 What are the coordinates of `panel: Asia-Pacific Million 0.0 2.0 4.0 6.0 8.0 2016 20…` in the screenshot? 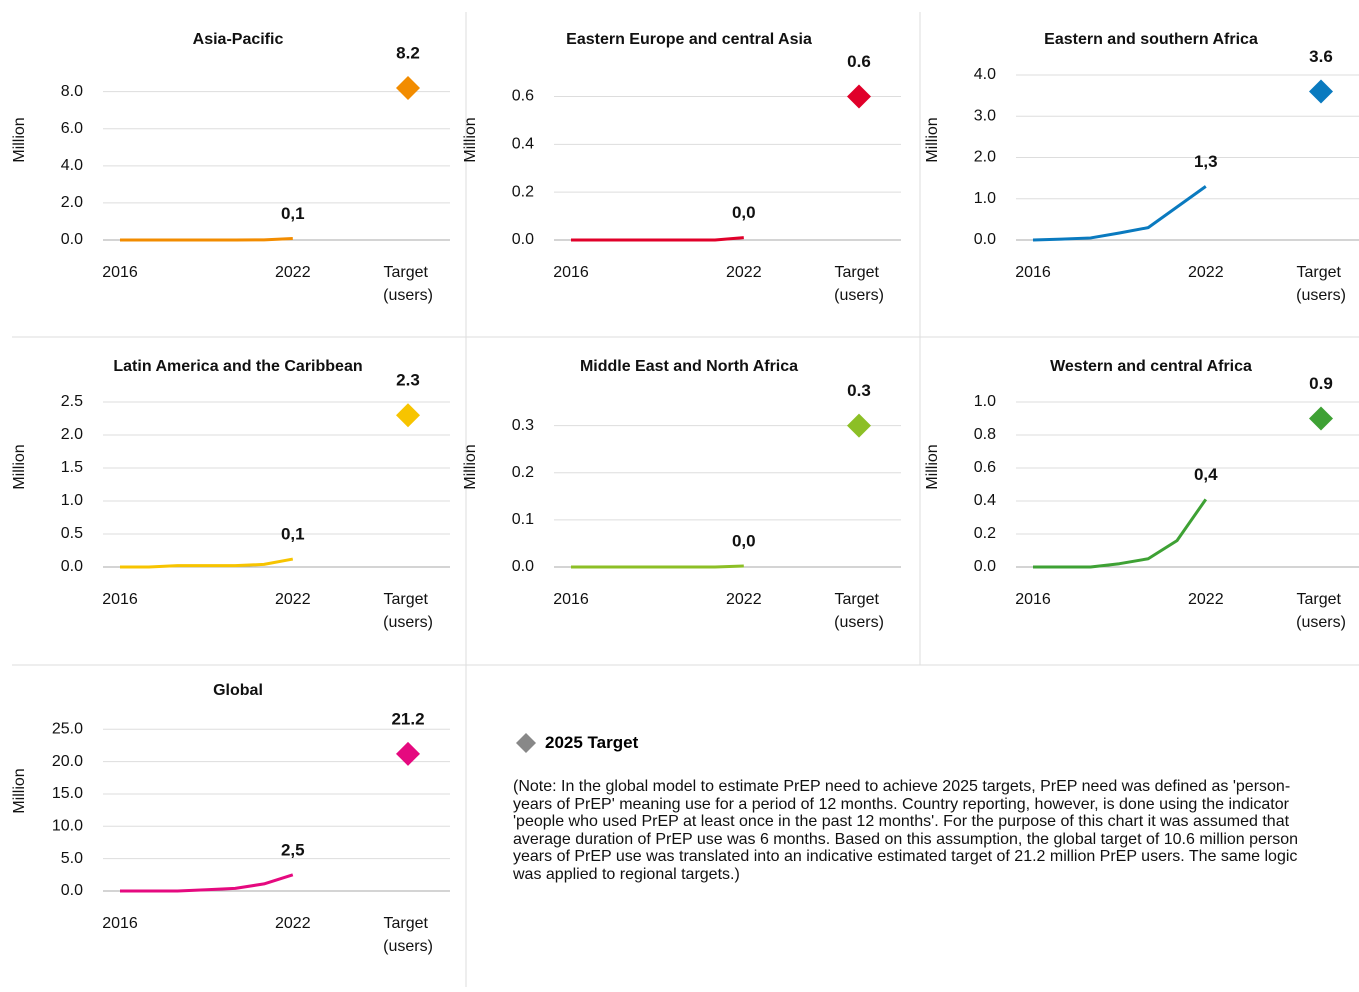 It's located at (230, 167).